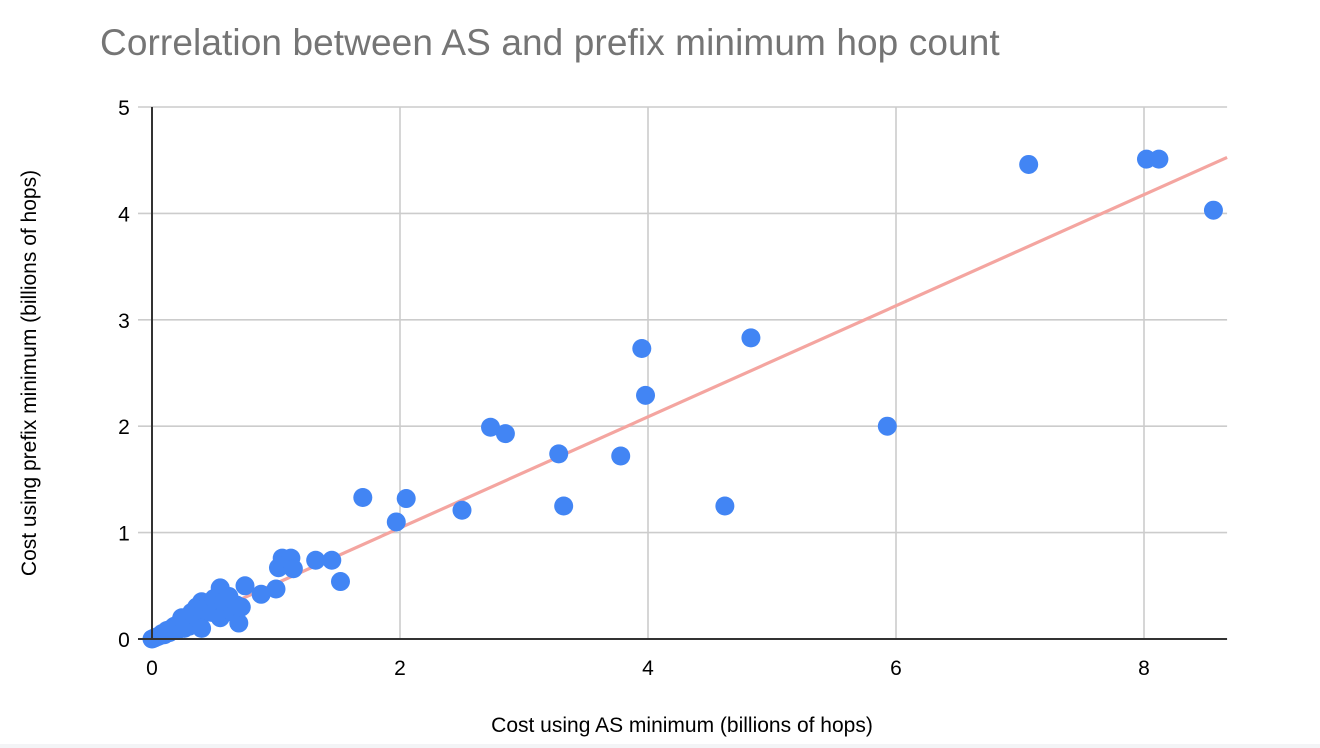 The width and height of the screenshot is (1320, 748). Describe the element at coordinates (124, 321) in the screenshot. I see `y-tick-label: 3` at that location.